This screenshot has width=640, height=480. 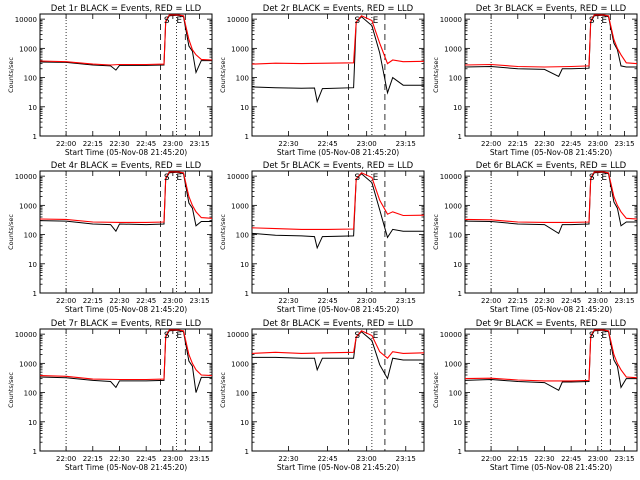 I want to click on chart-title: Det 1r BLACK = Events, RED = LLD, so click(x=126, y=9).